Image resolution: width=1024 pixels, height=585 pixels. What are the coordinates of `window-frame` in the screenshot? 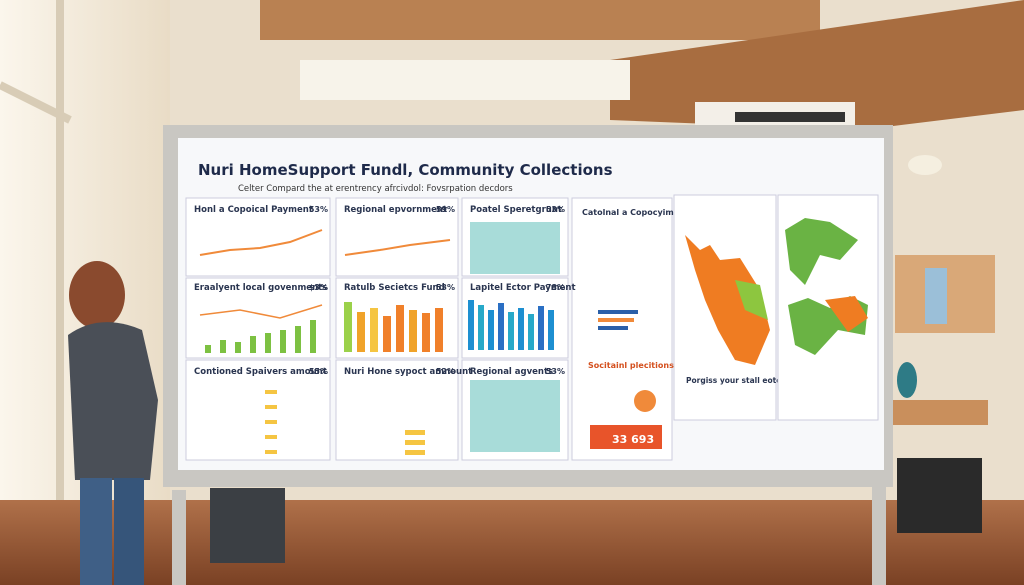 It's located at (36, 102).